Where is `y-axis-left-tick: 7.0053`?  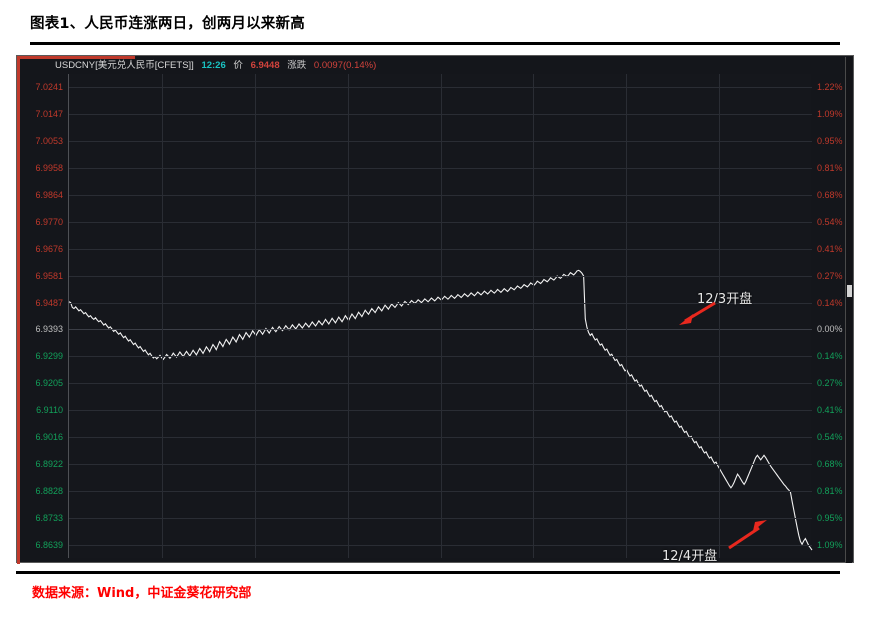 y-axis-left-tick: 7.0053 is located at coordinates (49, 141).